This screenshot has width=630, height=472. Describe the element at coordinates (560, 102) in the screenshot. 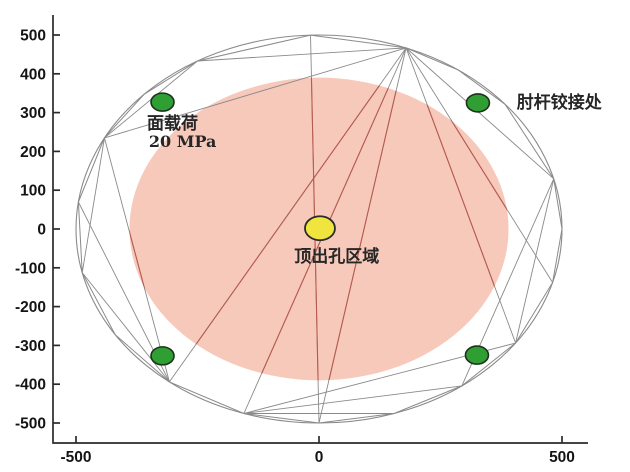

I see `elbow-hinge-label: 肘杆铰接处` at that location.